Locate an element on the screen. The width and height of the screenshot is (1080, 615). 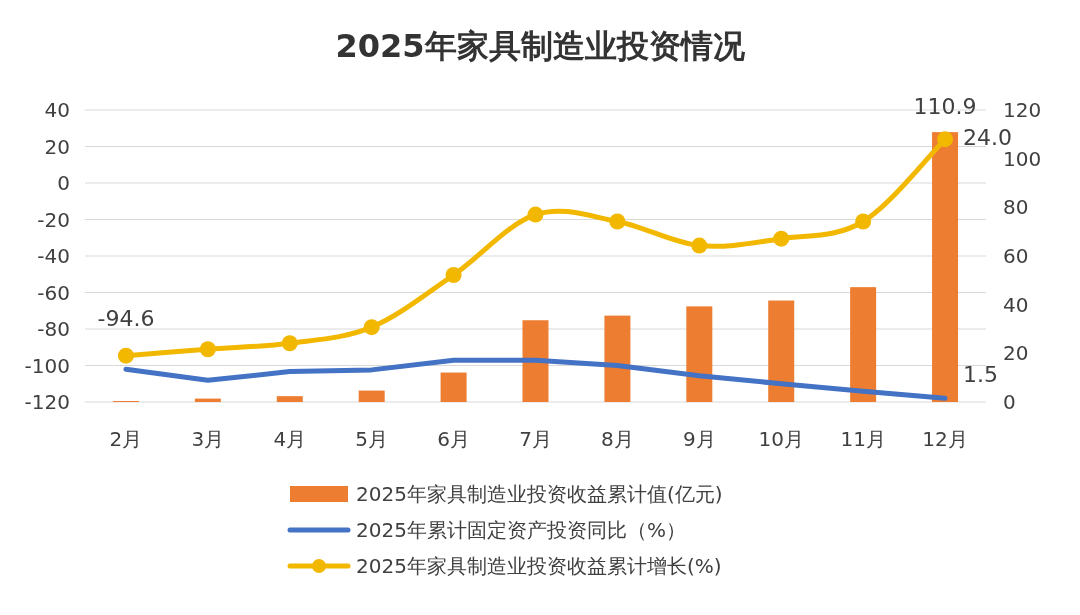
x-tick-label: 3月 is located at coordinates (208, 439).